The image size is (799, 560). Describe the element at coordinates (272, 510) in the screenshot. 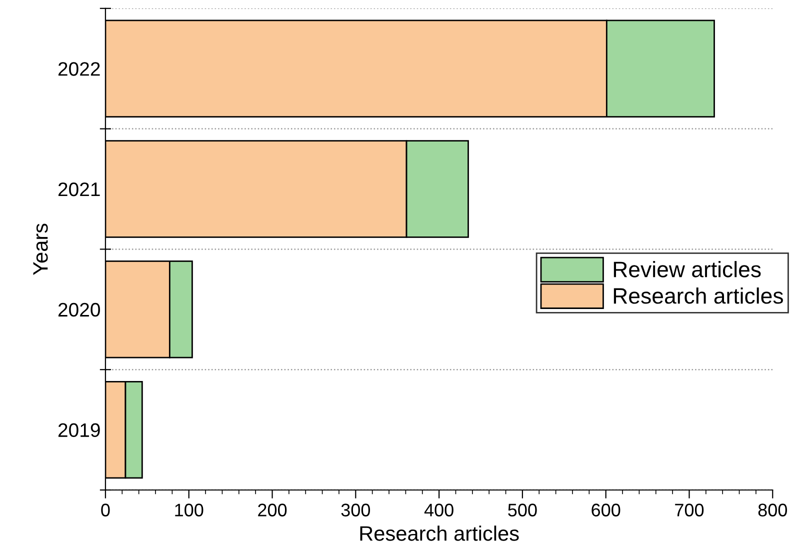

I see `x-tick-label: 200` at that location.